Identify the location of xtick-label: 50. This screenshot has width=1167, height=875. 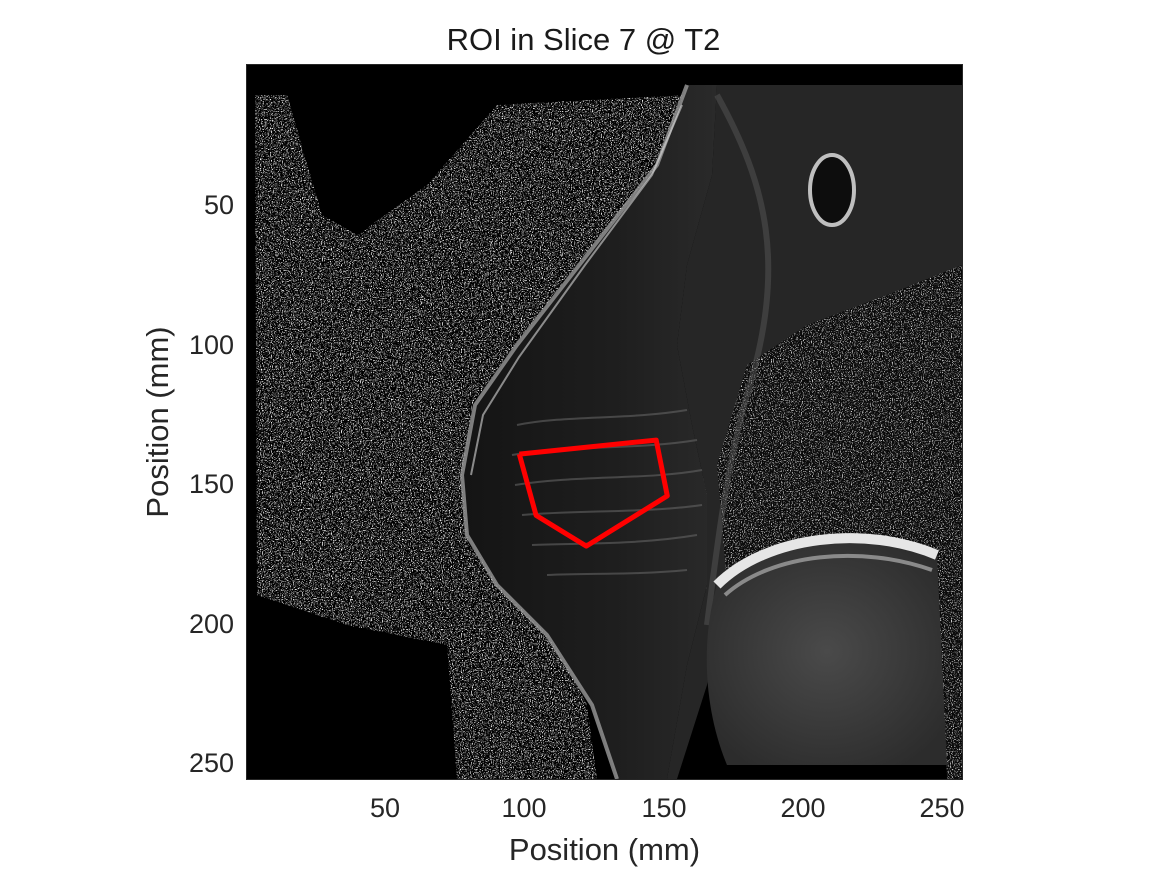
(385, 808).